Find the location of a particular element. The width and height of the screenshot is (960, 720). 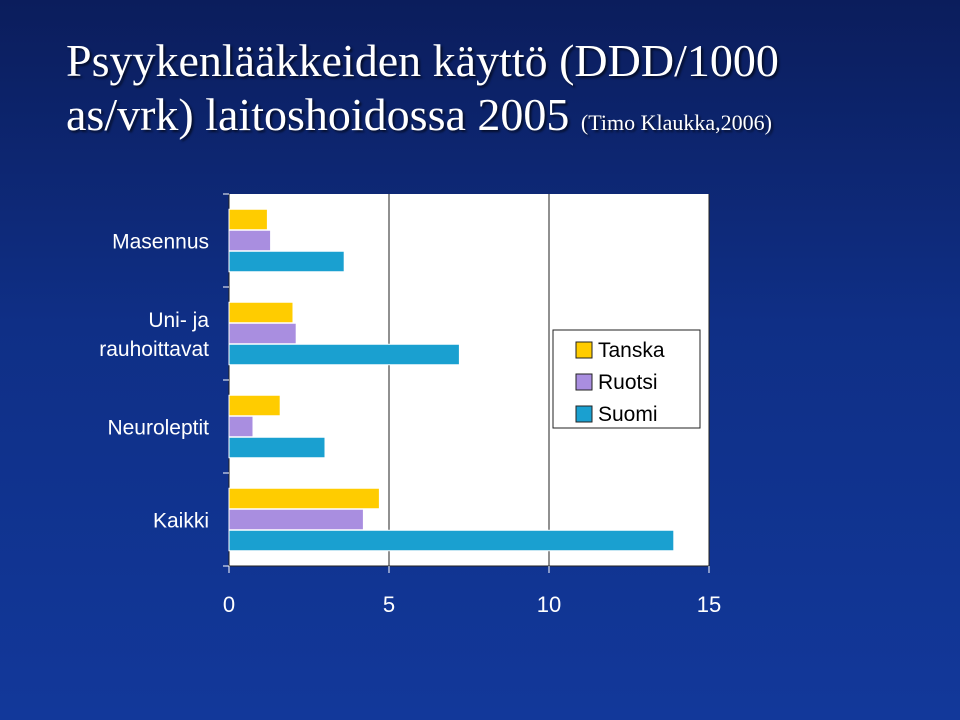

legend-swatch-ruotsi is located at coordinates (584, 382).